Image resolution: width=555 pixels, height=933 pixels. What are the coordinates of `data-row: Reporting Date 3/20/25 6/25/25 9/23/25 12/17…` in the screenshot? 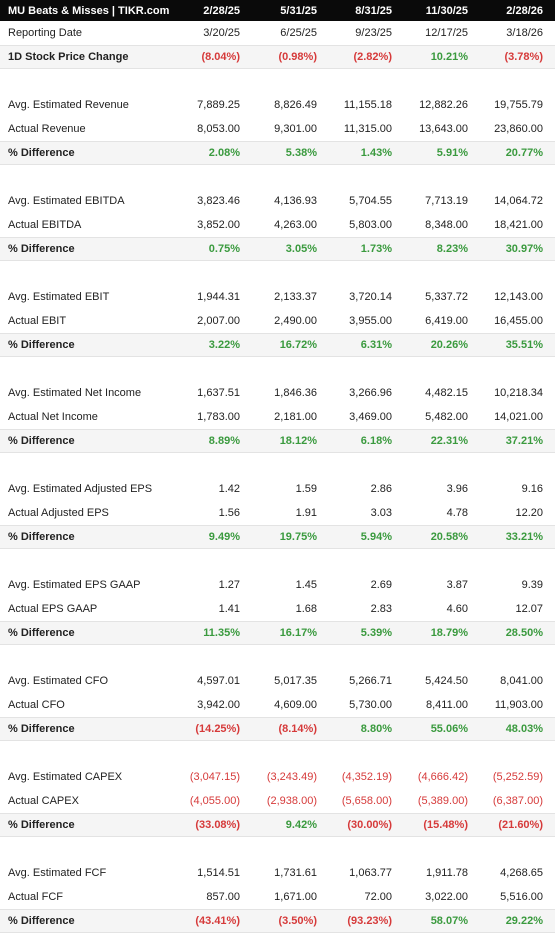 It's located at (277, 33).